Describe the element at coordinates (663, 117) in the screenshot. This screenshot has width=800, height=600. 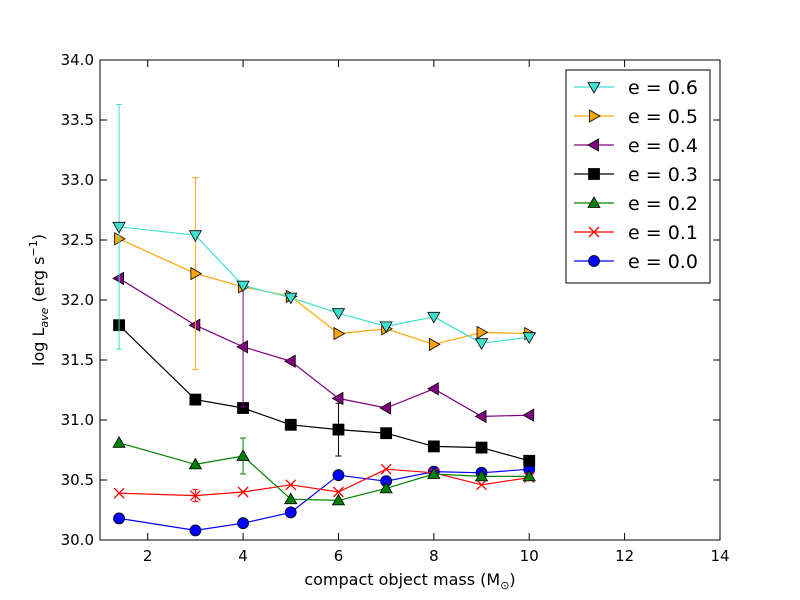
I see `legend-label: e = 0.5` at that location.